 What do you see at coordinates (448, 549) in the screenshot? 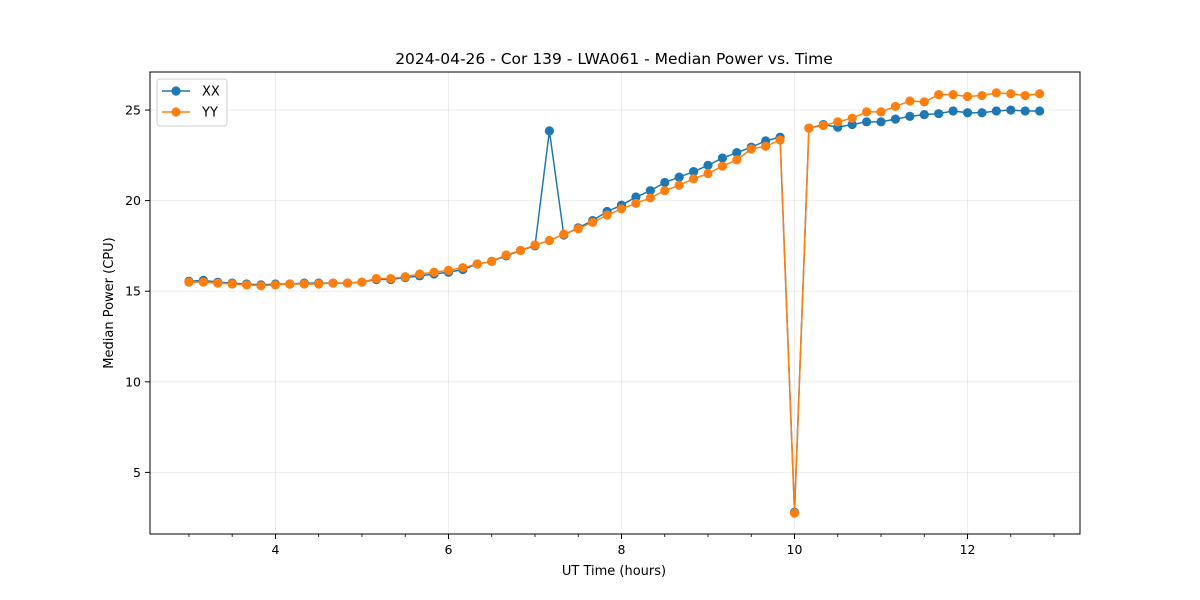
I see `x-tick-label: 6` at bounding box center [448, 549].